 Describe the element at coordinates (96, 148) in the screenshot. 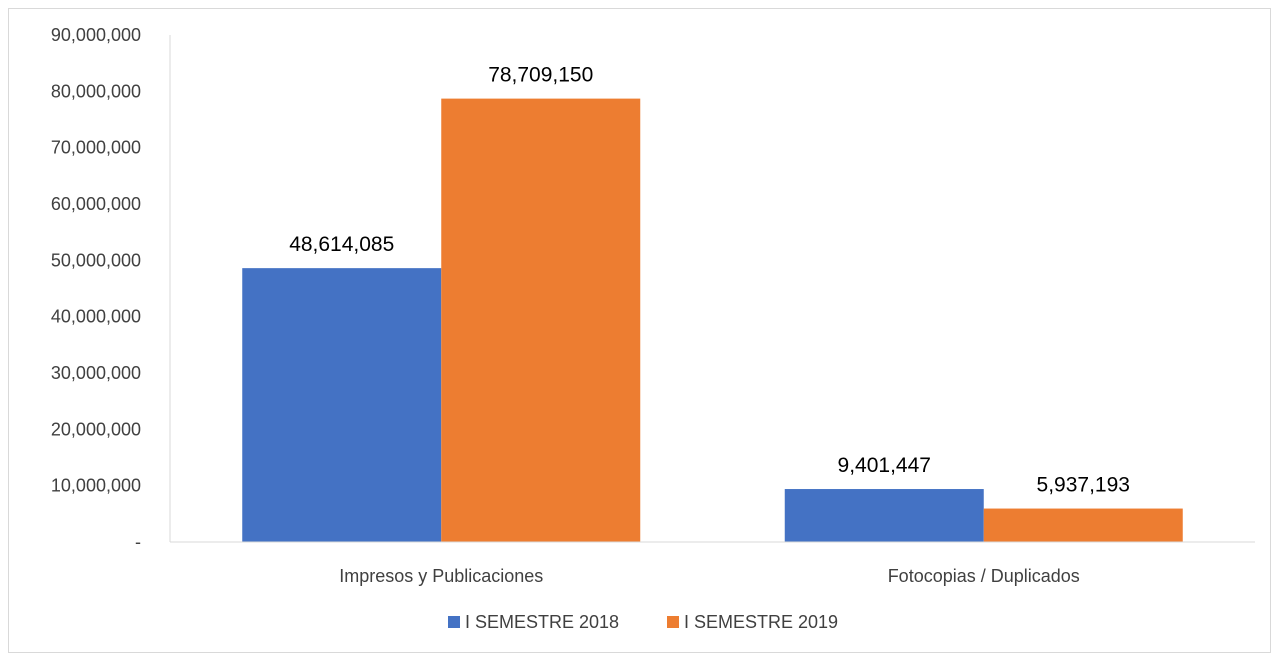

I see `y-tick-label: 70,000,000` at that location.